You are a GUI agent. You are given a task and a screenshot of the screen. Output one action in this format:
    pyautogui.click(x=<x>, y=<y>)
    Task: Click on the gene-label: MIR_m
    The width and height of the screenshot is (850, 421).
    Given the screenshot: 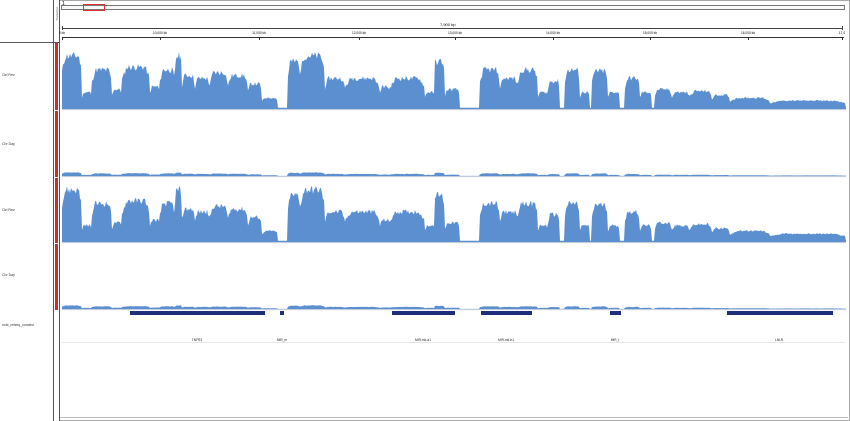 What is the action you would take?
    pyautogui.click(x=282, y=340)
    